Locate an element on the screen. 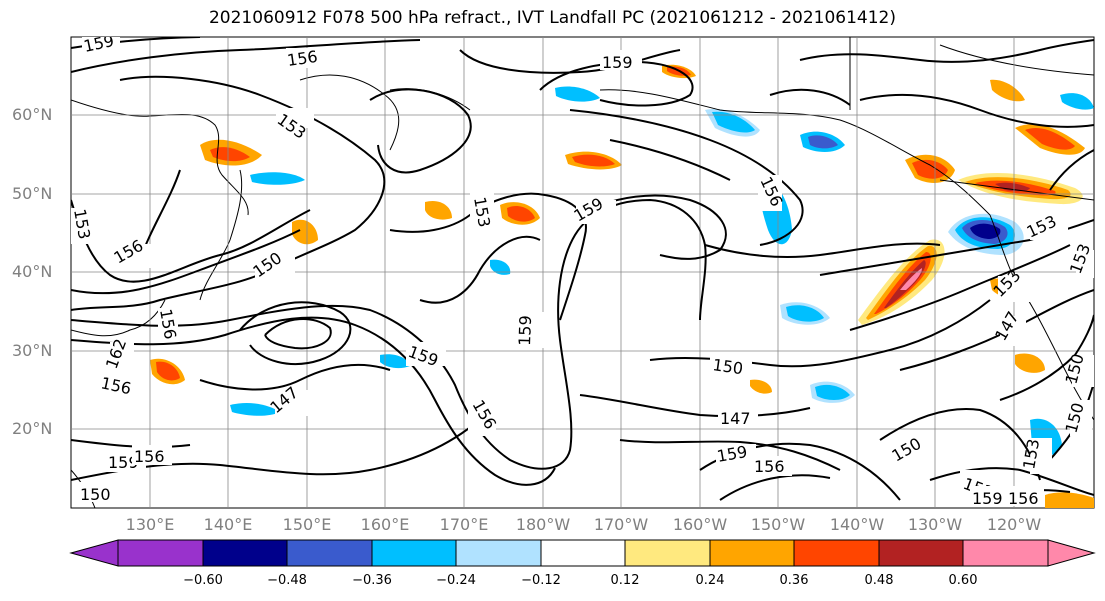 The height and width of the screenshot is (601, 1105). lon-label: 140°E is located at coordinates (228, 524).